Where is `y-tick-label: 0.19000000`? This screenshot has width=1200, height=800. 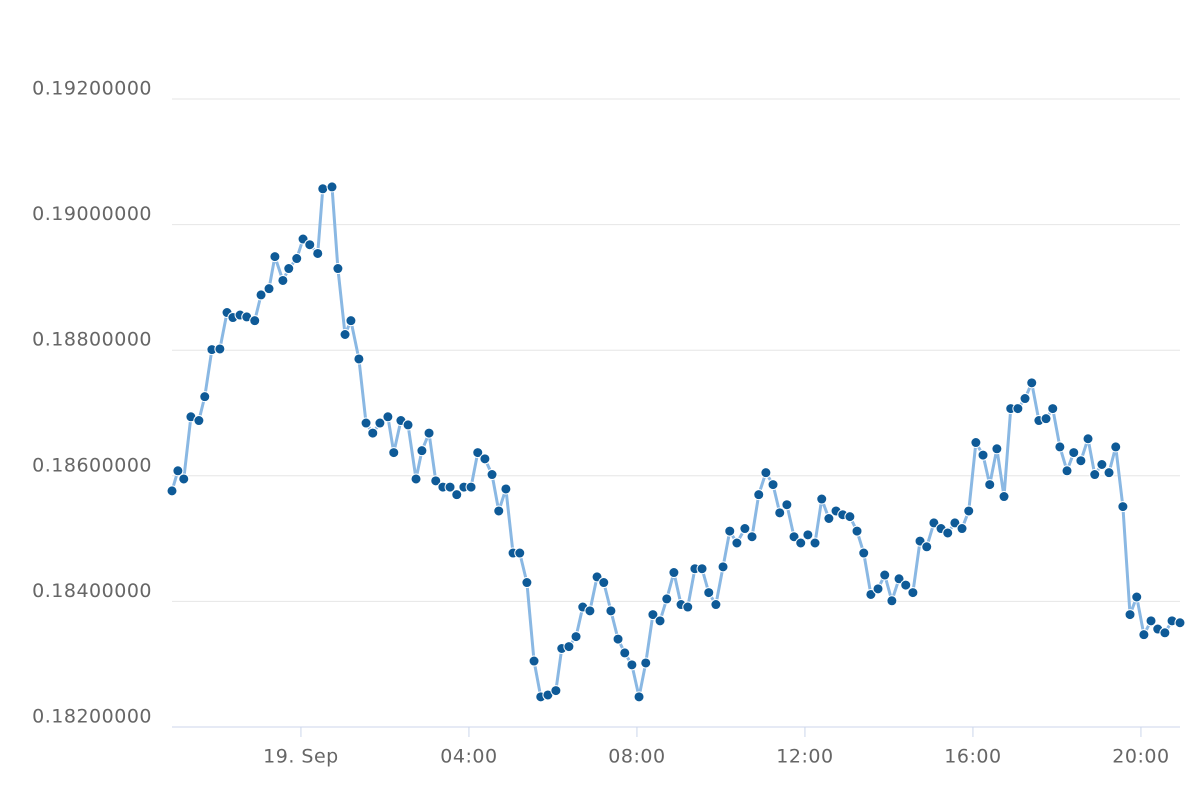
y-tick-label: 0.19000000 is located at coordinates (92, 214).